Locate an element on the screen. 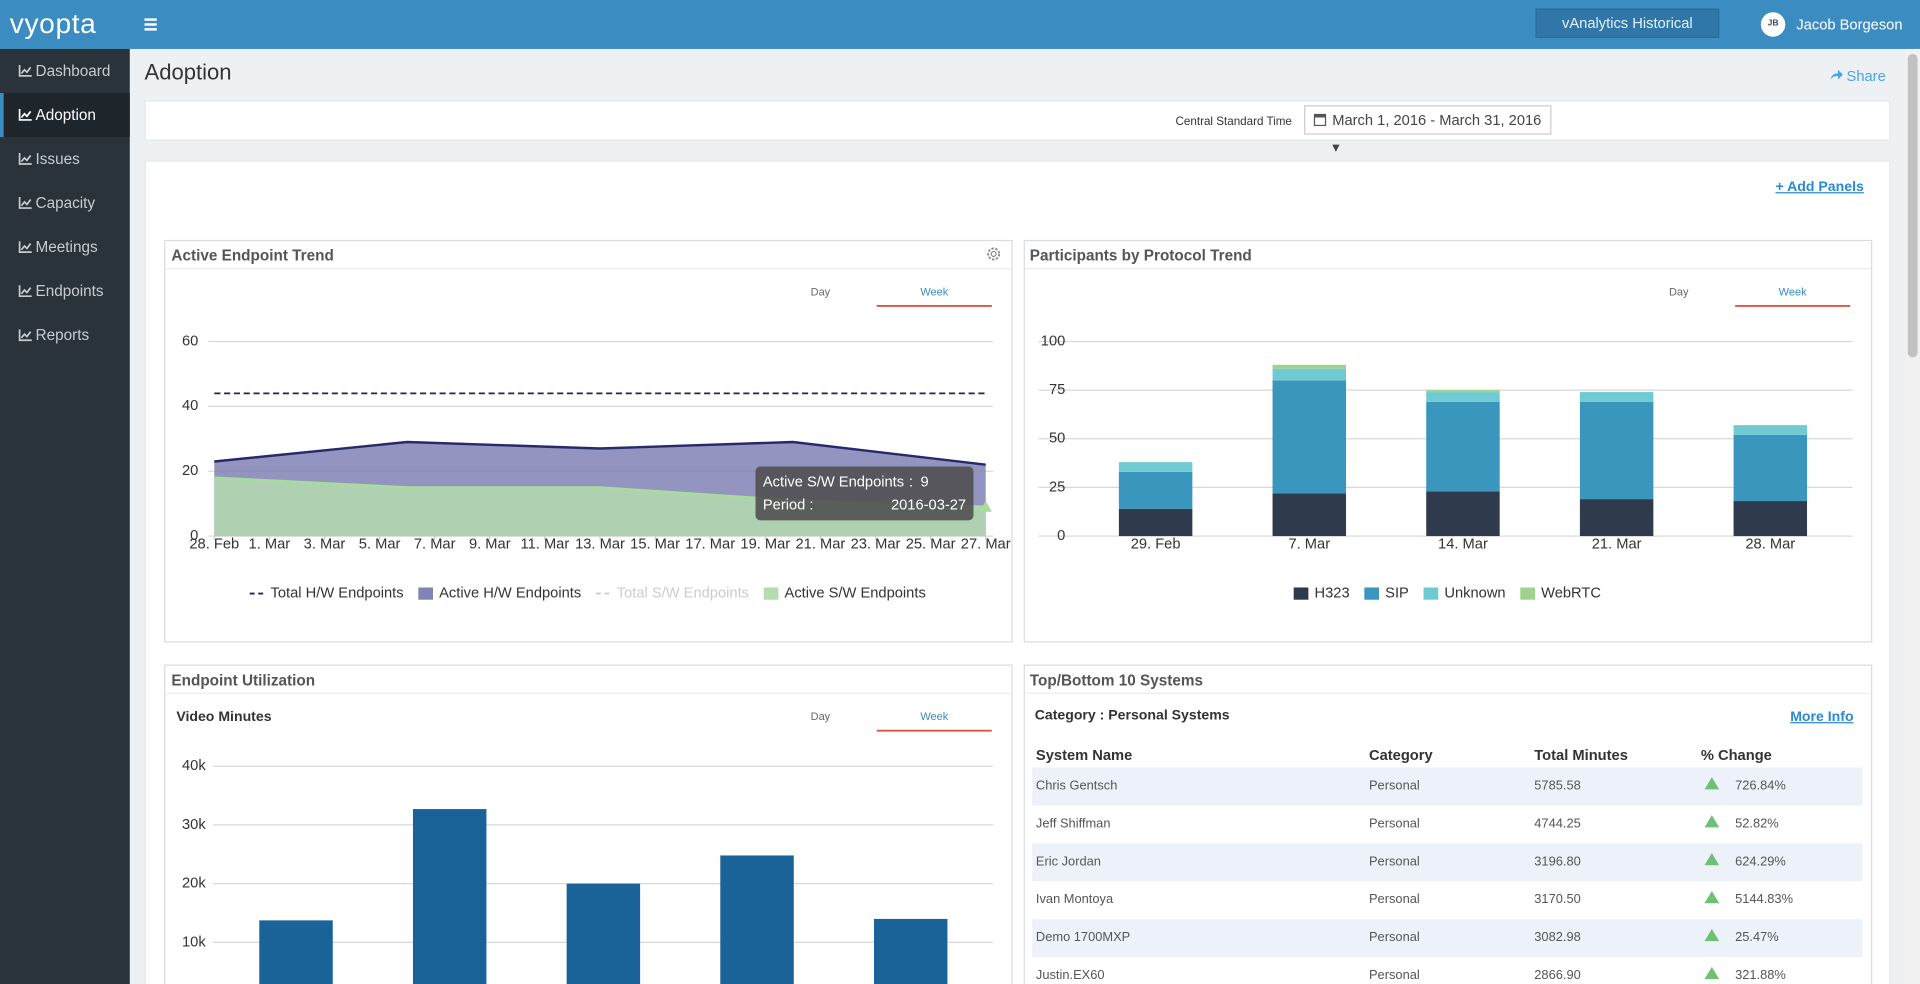 This screenshot has width=1920, height=984. column-header: % Change is located at coordinates (1736, 755).